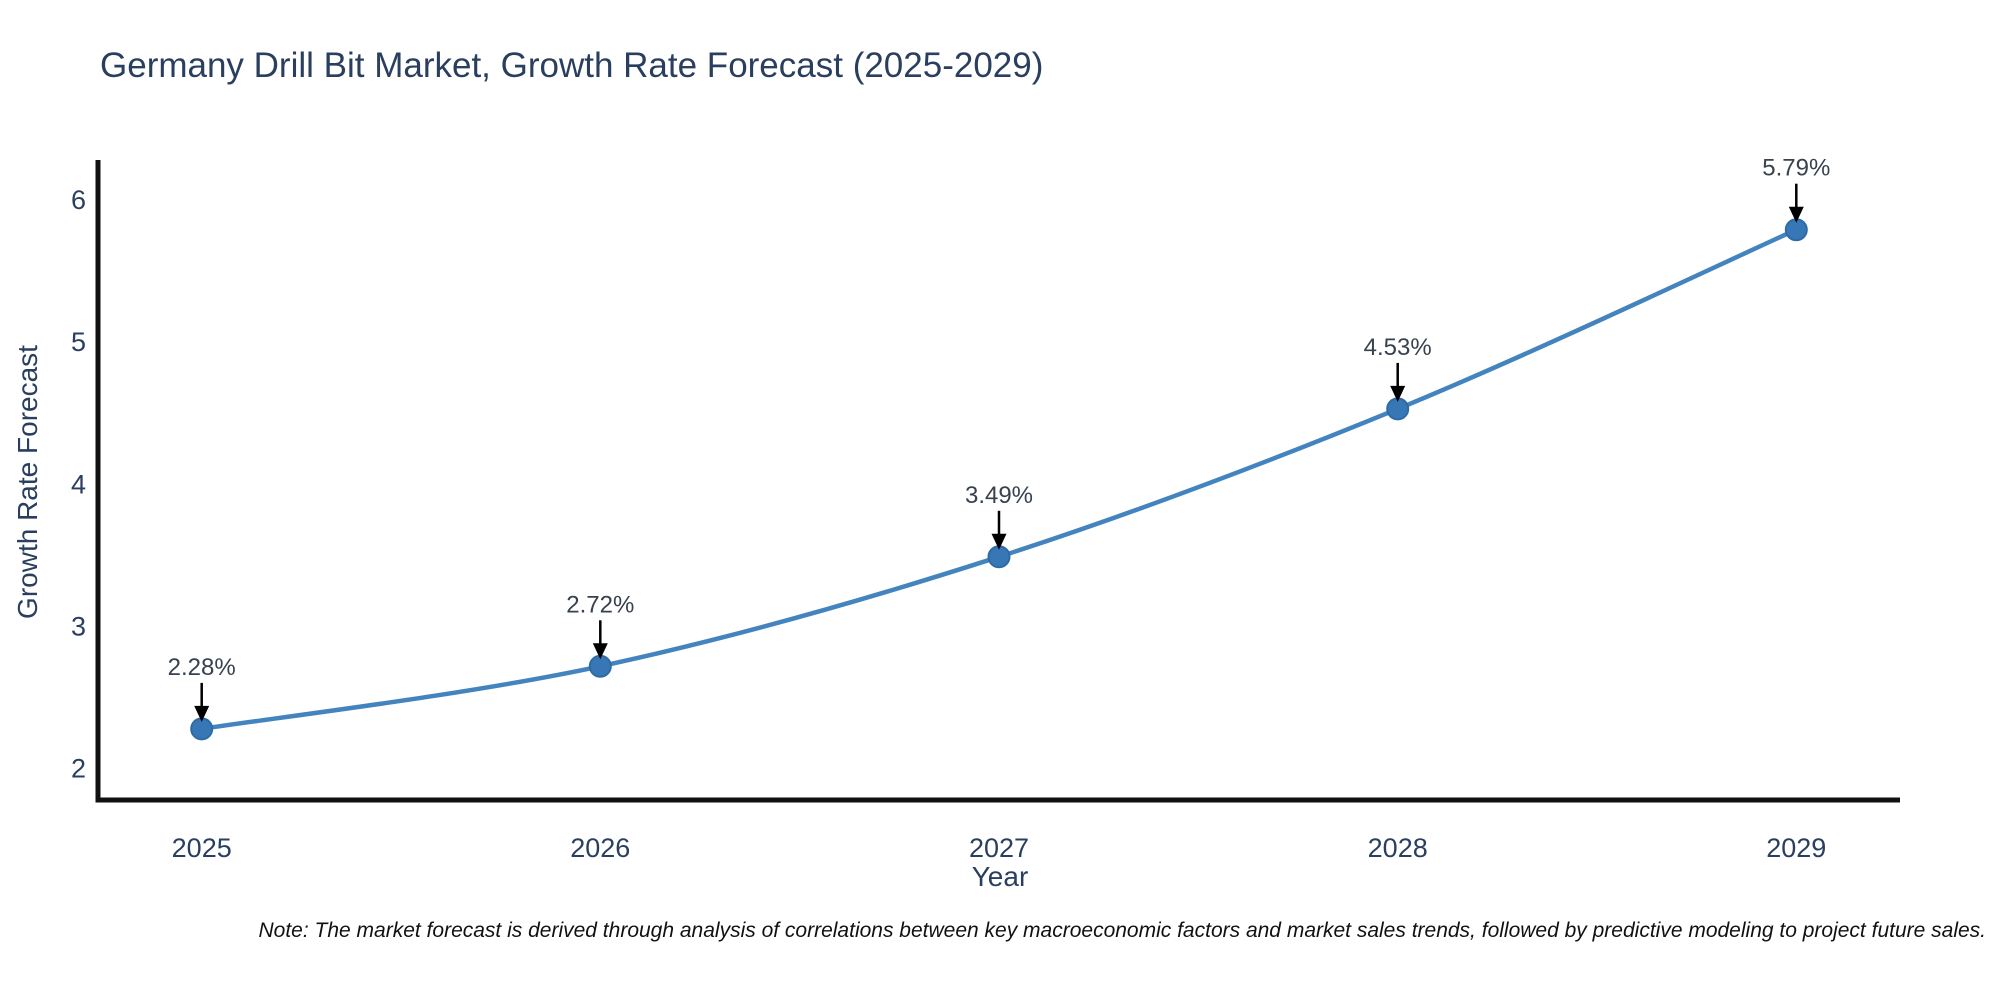 This screenshot has width=2000, height=1000. Describe the element at coordinates (1796, 168) in the screenshot. I see `annotation-label-2029: 5.79%` at that location.